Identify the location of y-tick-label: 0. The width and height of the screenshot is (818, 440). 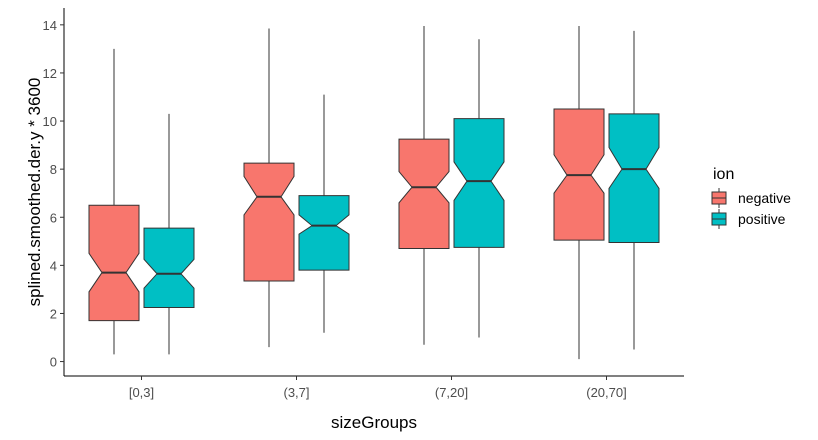
(53, 362).